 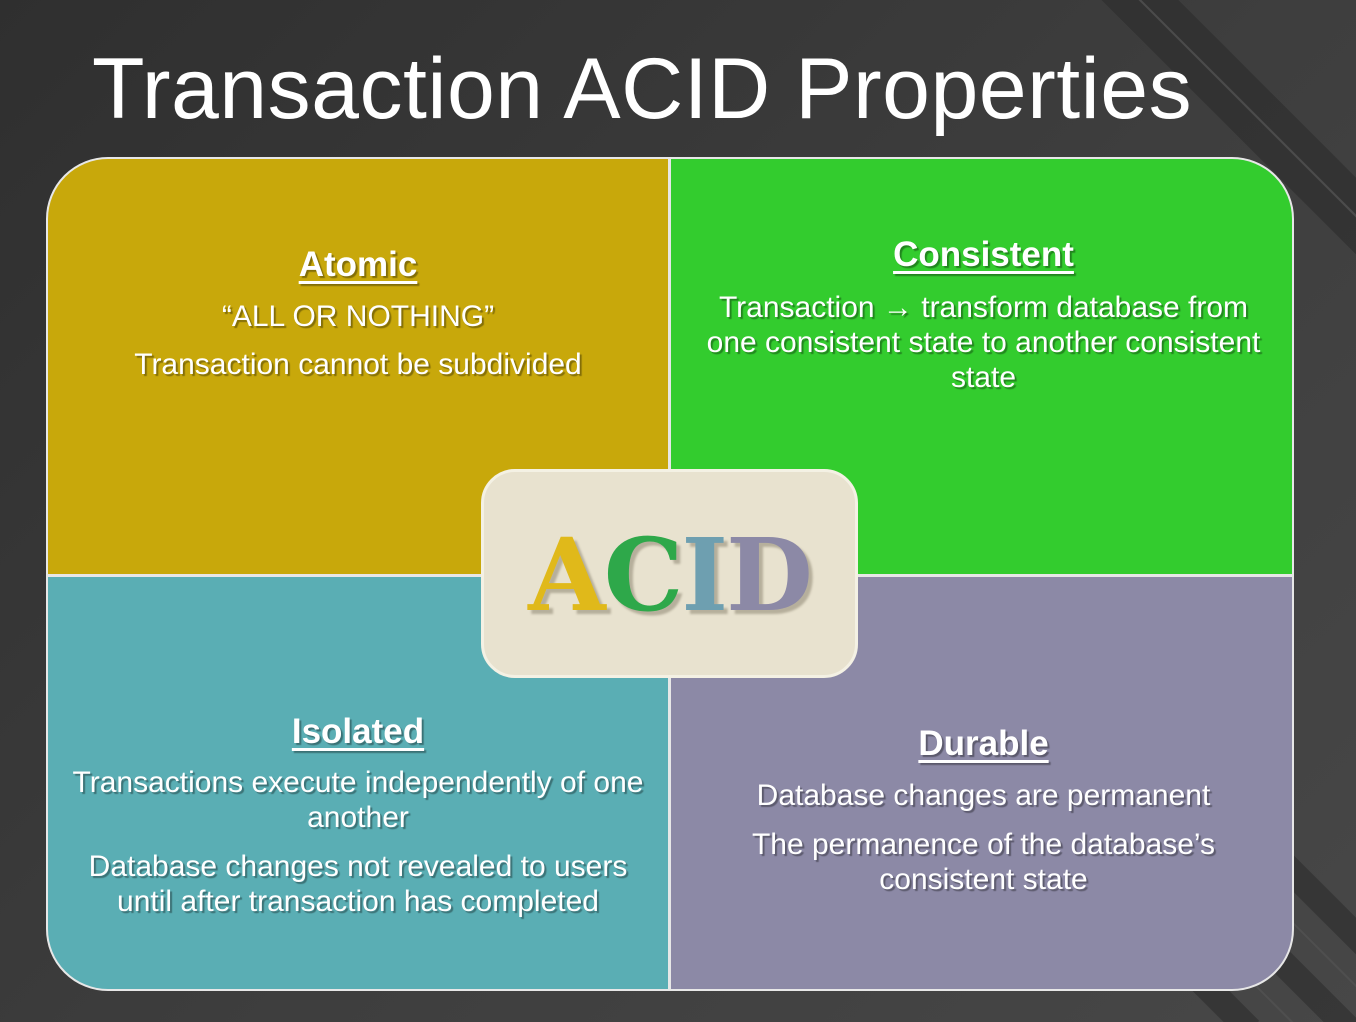 I want to click on atomic-line-1: “ALL OR NOTHING”, so click(x=358, y=316).